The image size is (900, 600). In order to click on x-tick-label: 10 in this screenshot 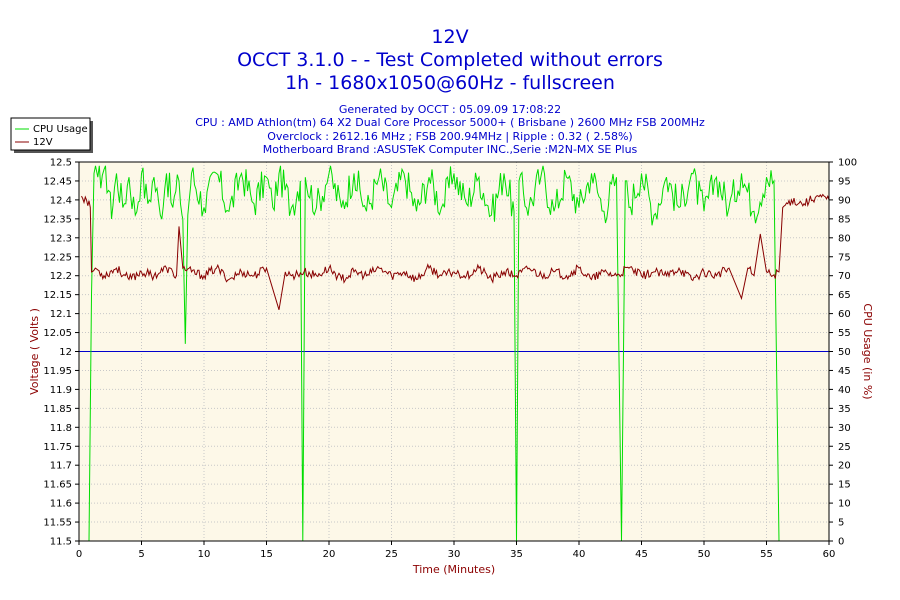, I will do `click(204, 554)`.